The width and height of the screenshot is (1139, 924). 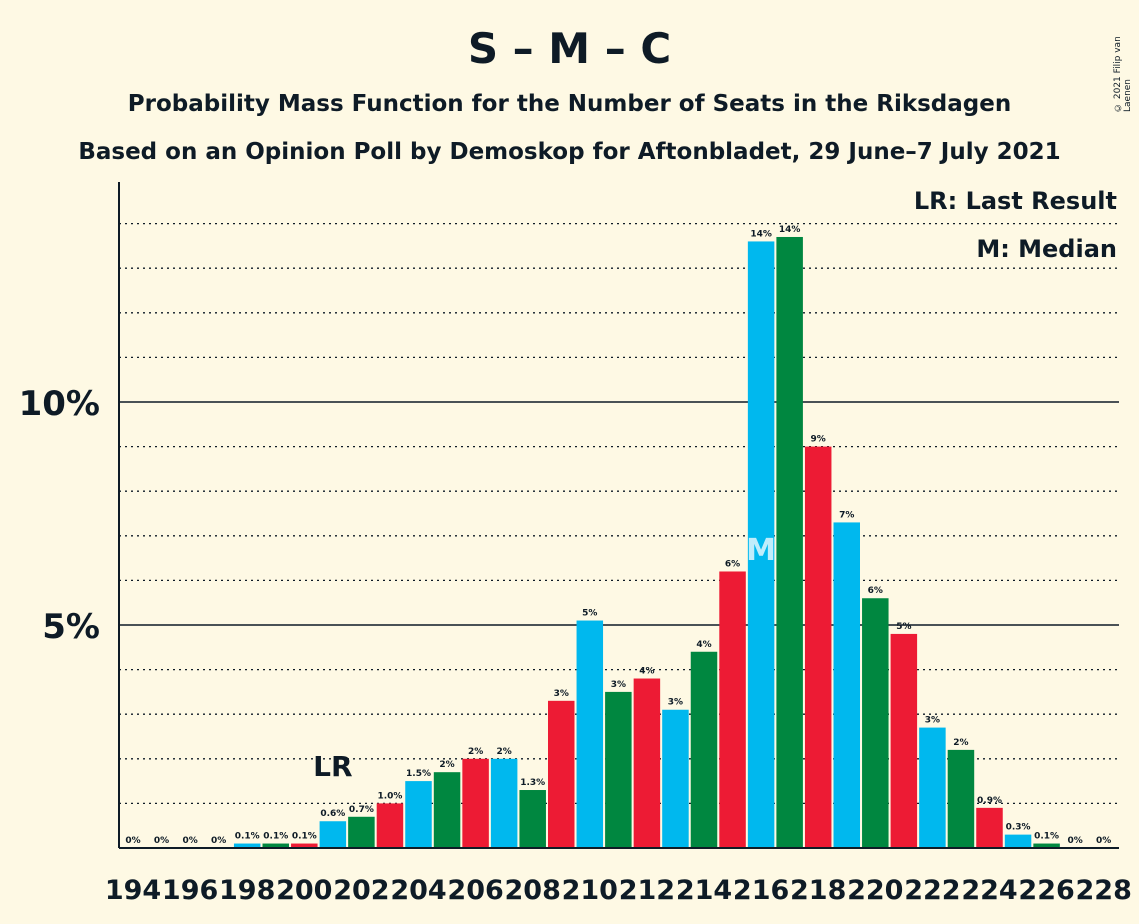 What do you see at coordinates (133, 890) in the screenshot?
I see `x-tick-label: 194` at bounding box center [133, 890].